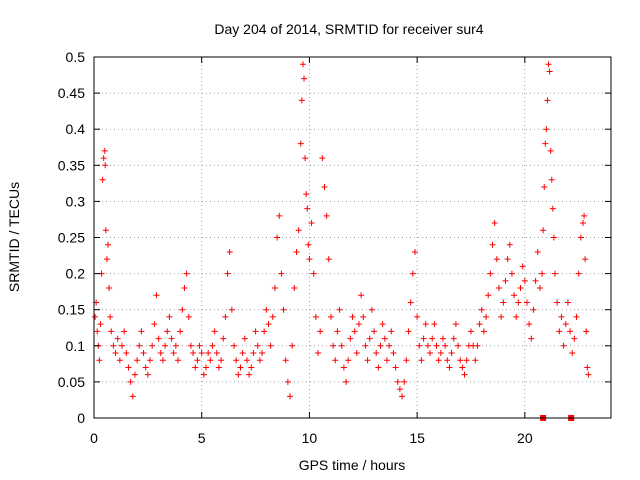 The height and width of the screenshot is (480, 640). I want to click on x-axis-label: GPS time / hours, so click(352, 465).